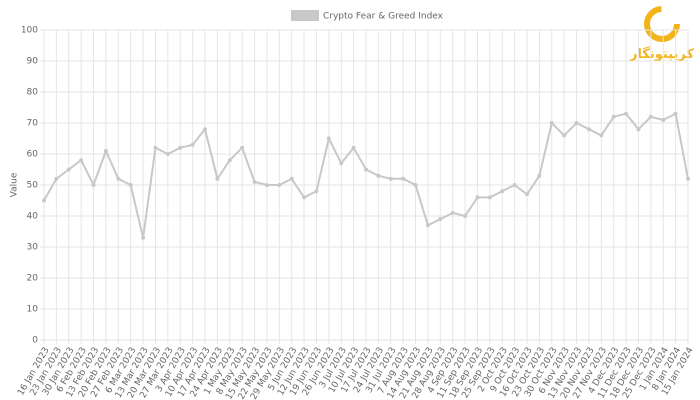 The width and height of the screenshot is (700, 400). I want to click on y-tick-label: 80, so click(33, 93).